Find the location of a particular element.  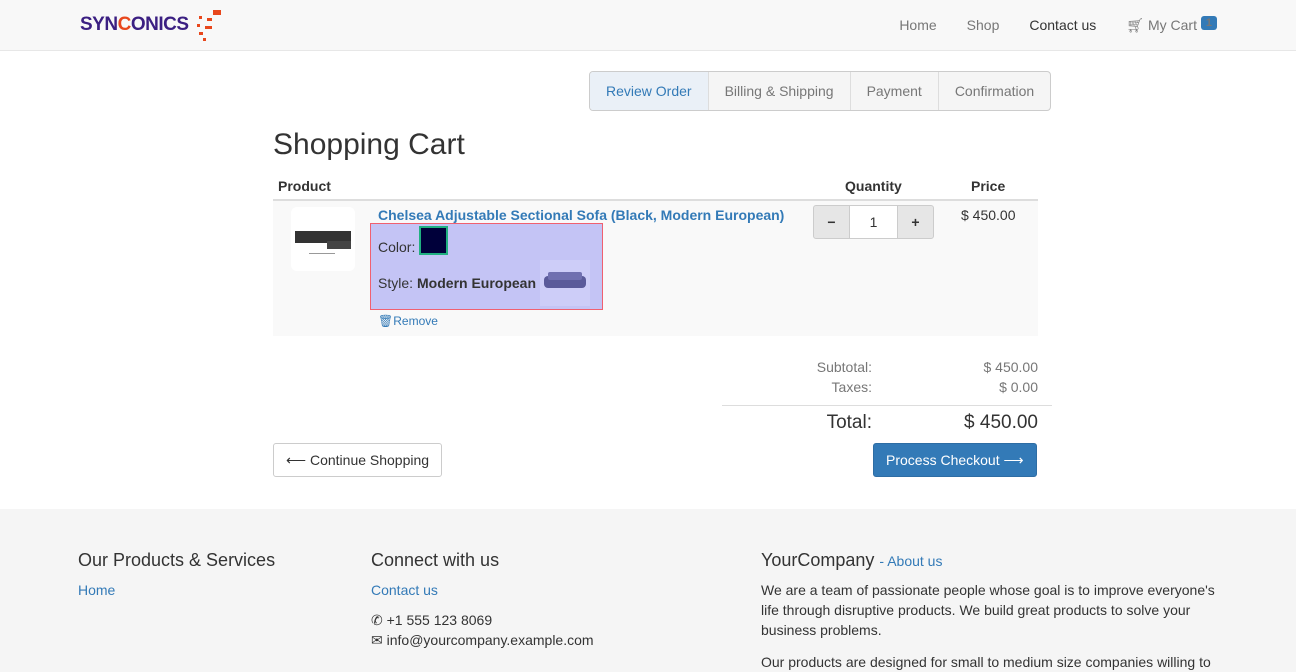

style-label: Style: is located at coordinates (396, 283).